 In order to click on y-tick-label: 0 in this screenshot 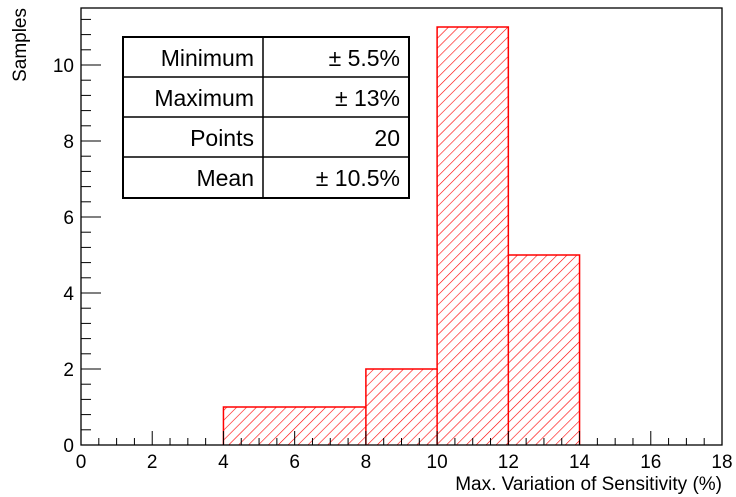, I will do `click(68, 446)`.